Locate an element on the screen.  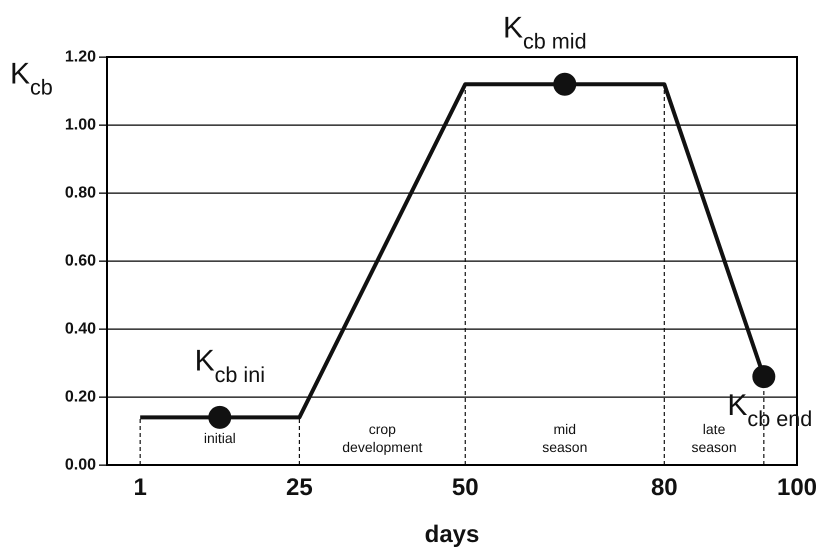
y-tick-label: 0.40 is located at coordinates (80, 329).